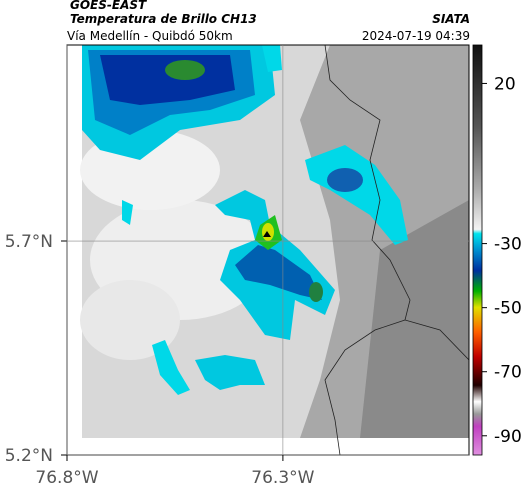 The image size is (526, 491). I want to click on source: SIATA, so click(451, 19).